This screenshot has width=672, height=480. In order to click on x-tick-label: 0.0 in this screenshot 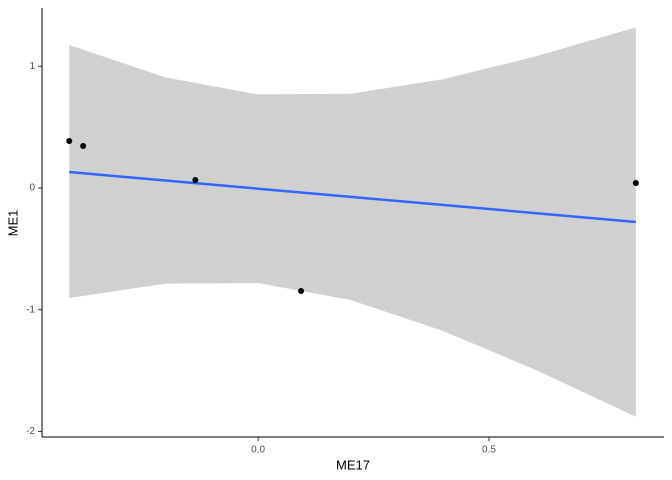, I will do `click(258, 450)`.